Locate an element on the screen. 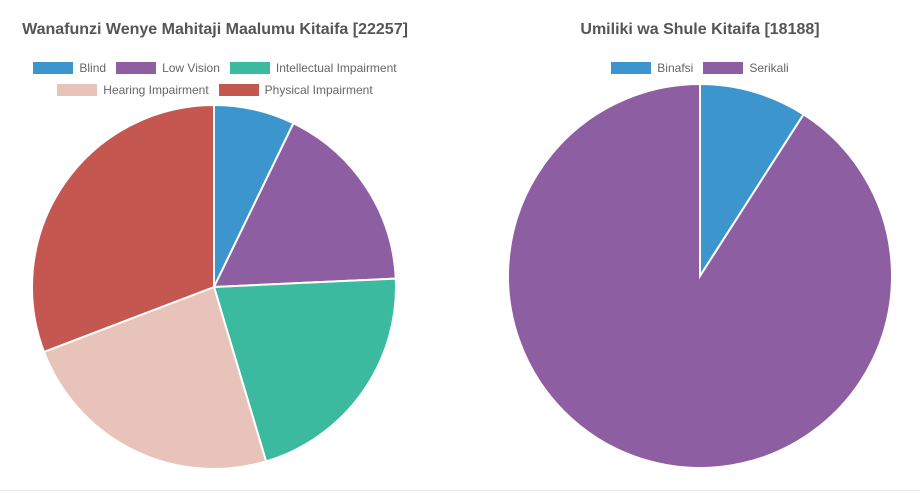 This screenshot has height=493, width=920. divider is located at coordinates (460, 490).